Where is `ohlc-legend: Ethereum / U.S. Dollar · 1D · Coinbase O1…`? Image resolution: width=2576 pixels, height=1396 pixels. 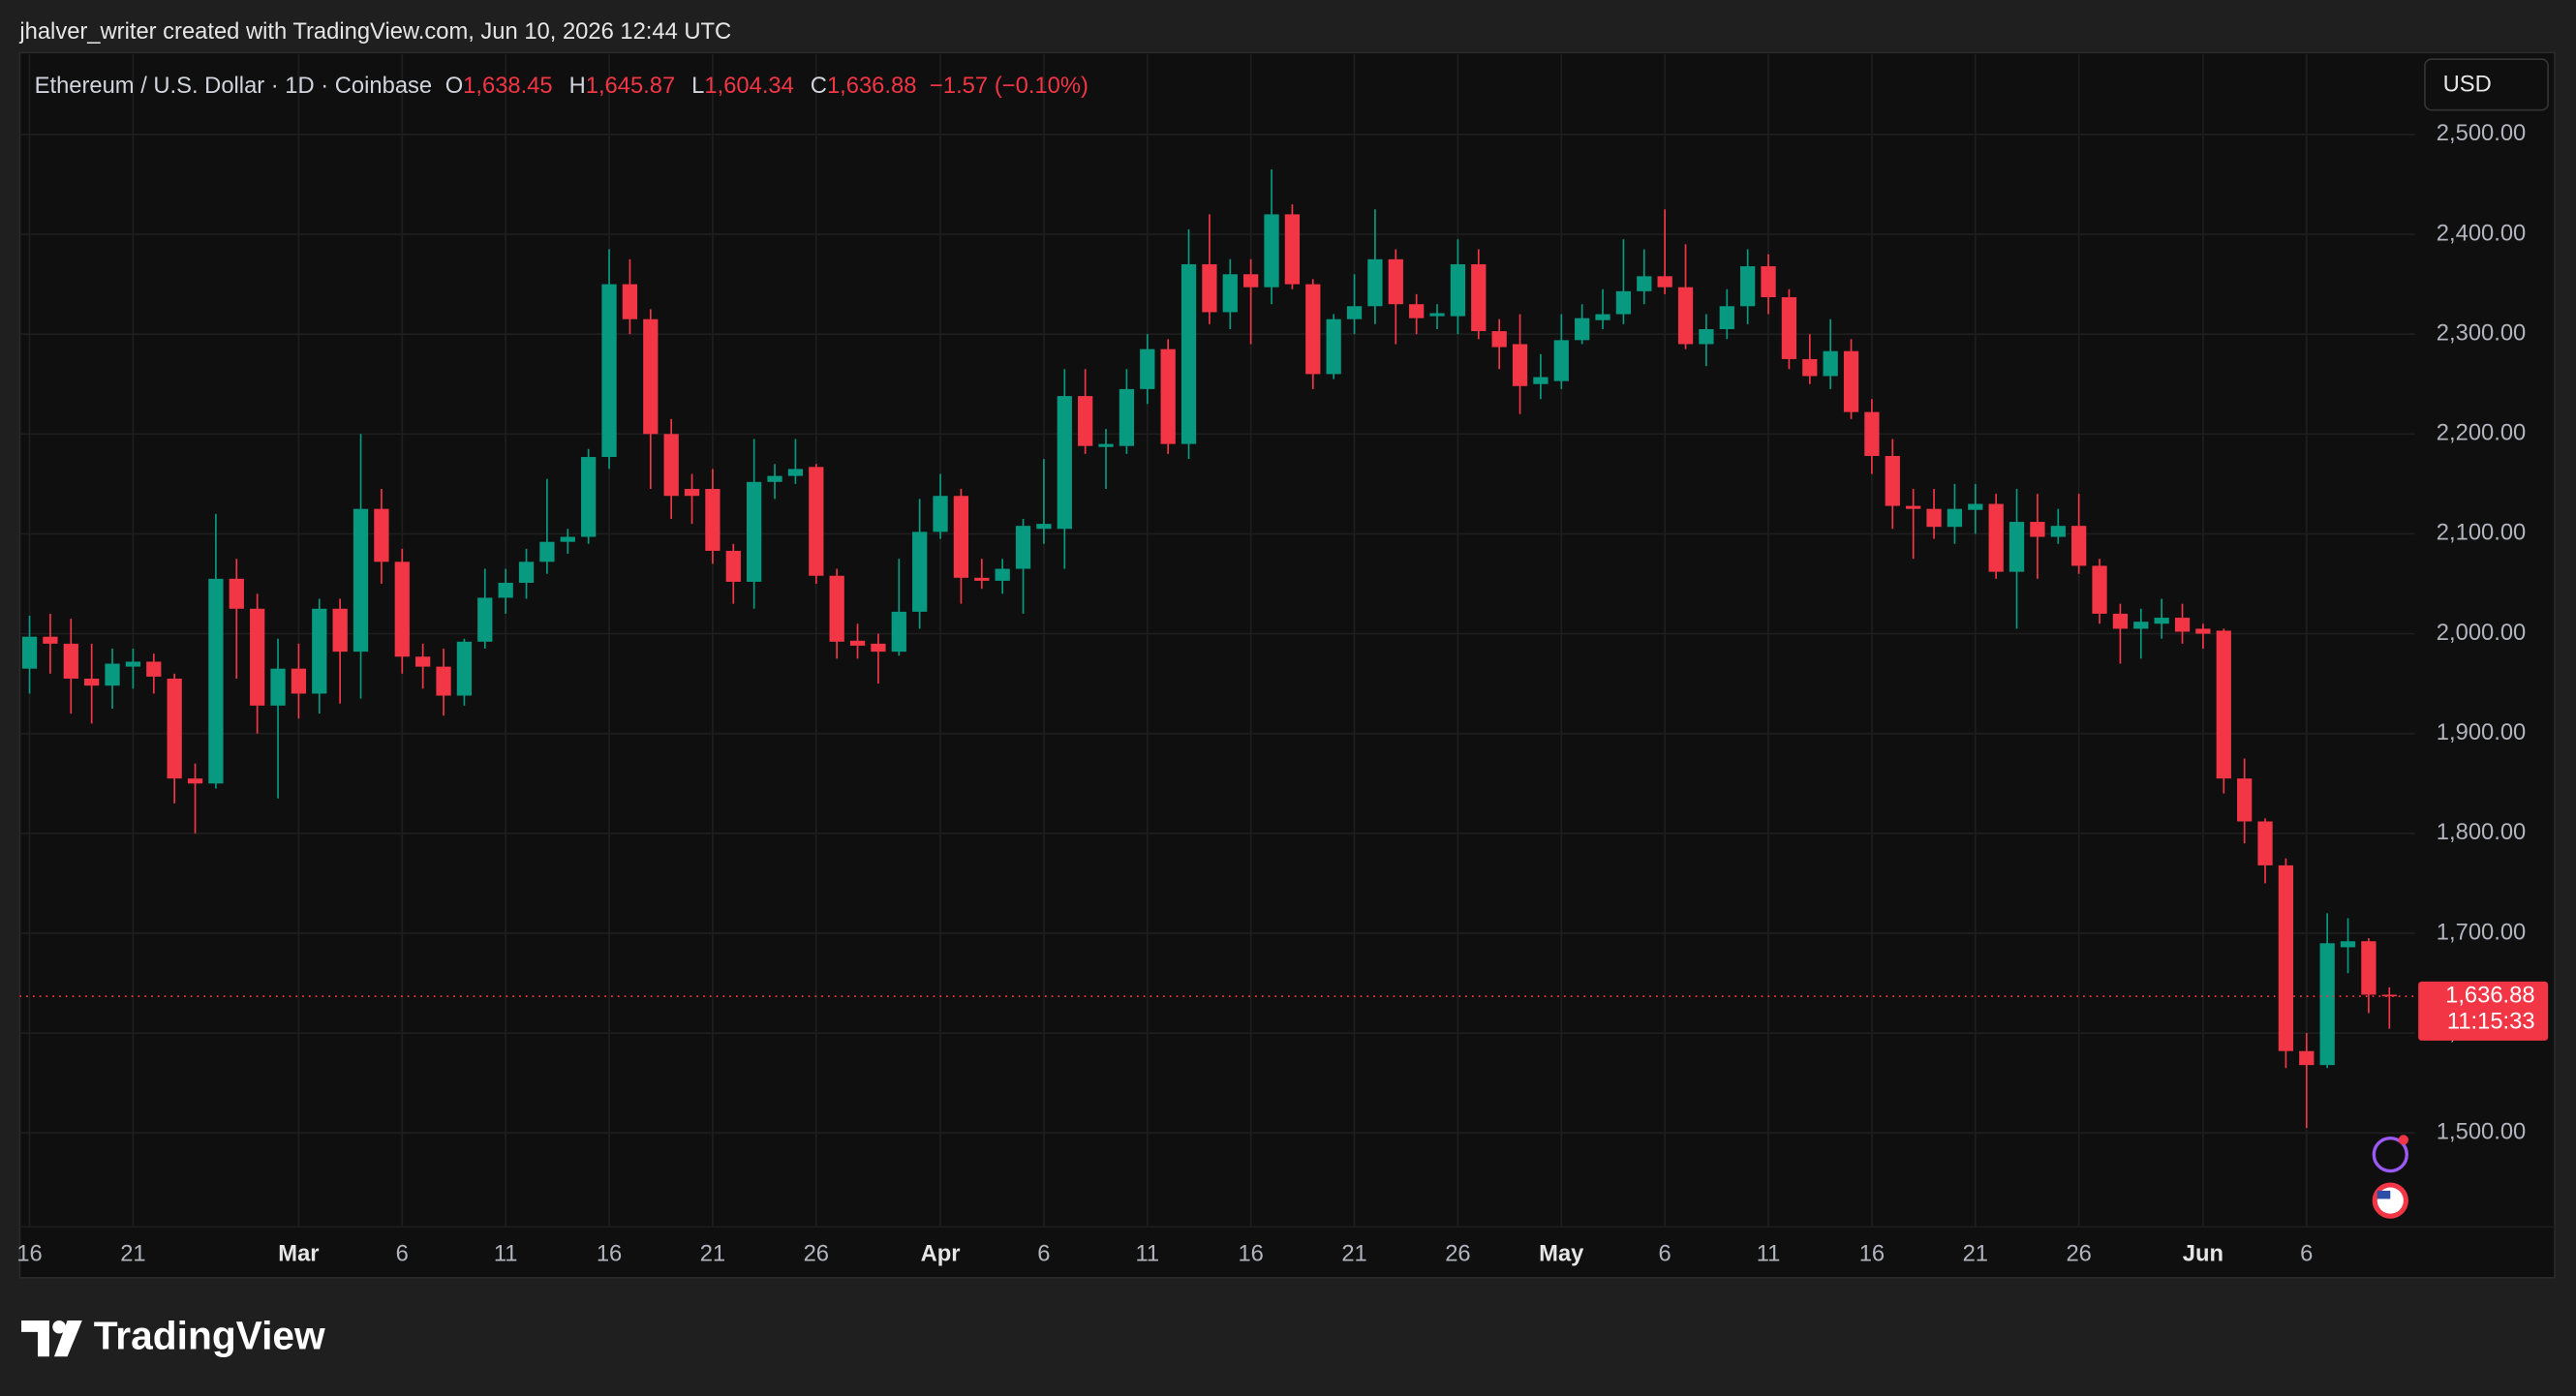 ohlc-legend: Ethereum / U.S. Dollar · 1D · Coinbase O1… is located at coordinates (562, 86).